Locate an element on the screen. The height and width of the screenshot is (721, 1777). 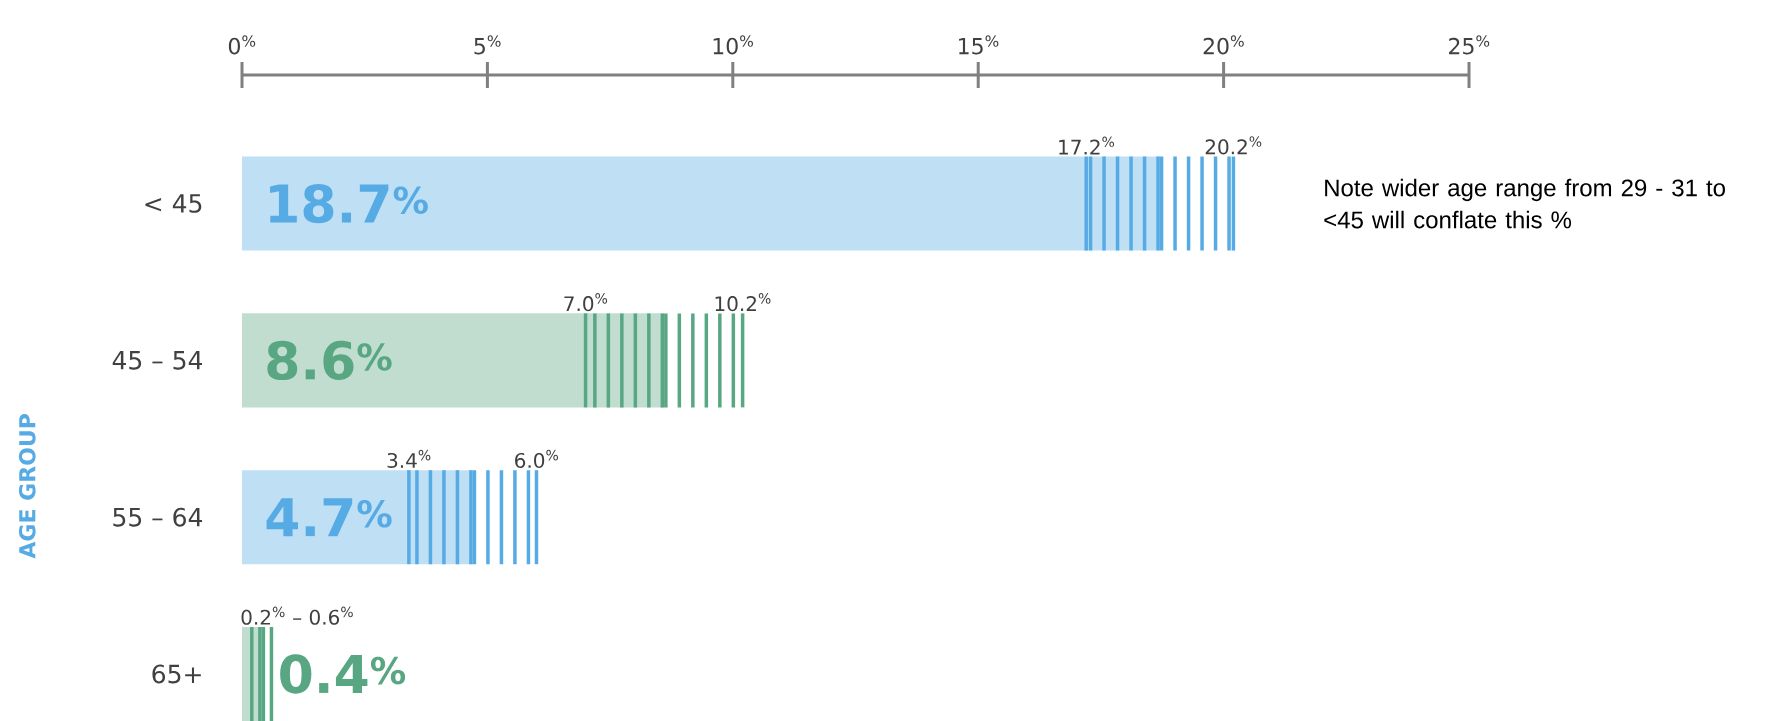
annotation: Note wider age range from 29 - 31 to <45 will conflate this % is located at coordinates (1524, 203).